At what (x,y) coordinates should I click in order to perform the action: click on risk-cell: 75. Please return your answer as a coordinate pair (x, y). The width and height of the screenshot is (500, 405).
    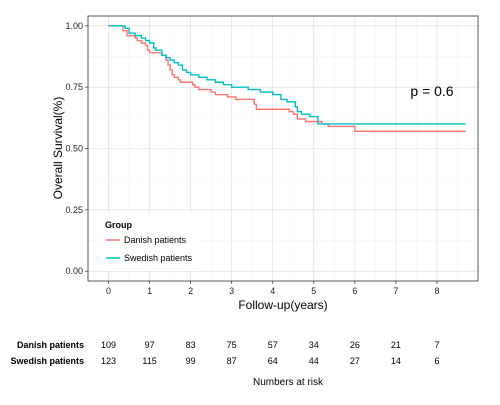
    Looking at the image, I should click on (232, 345).